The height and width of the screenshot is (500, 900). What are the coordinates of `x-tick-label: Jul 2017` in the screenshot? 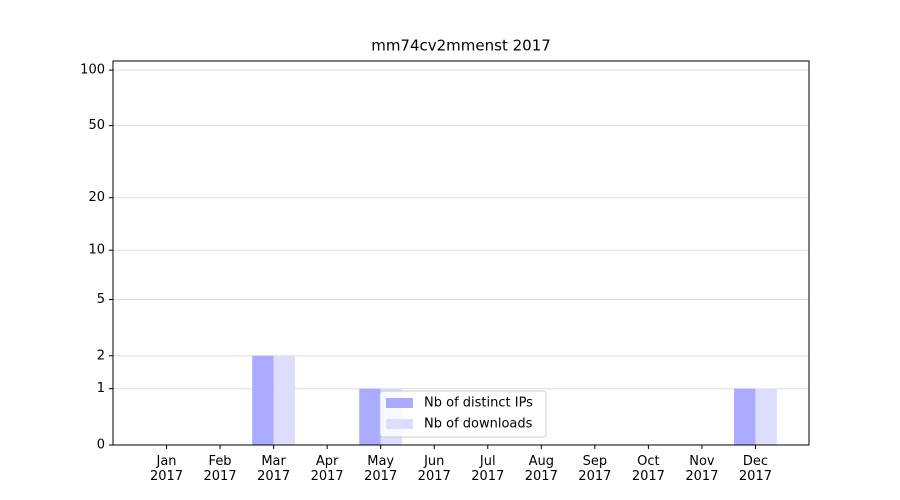 It's located at (488, 469).